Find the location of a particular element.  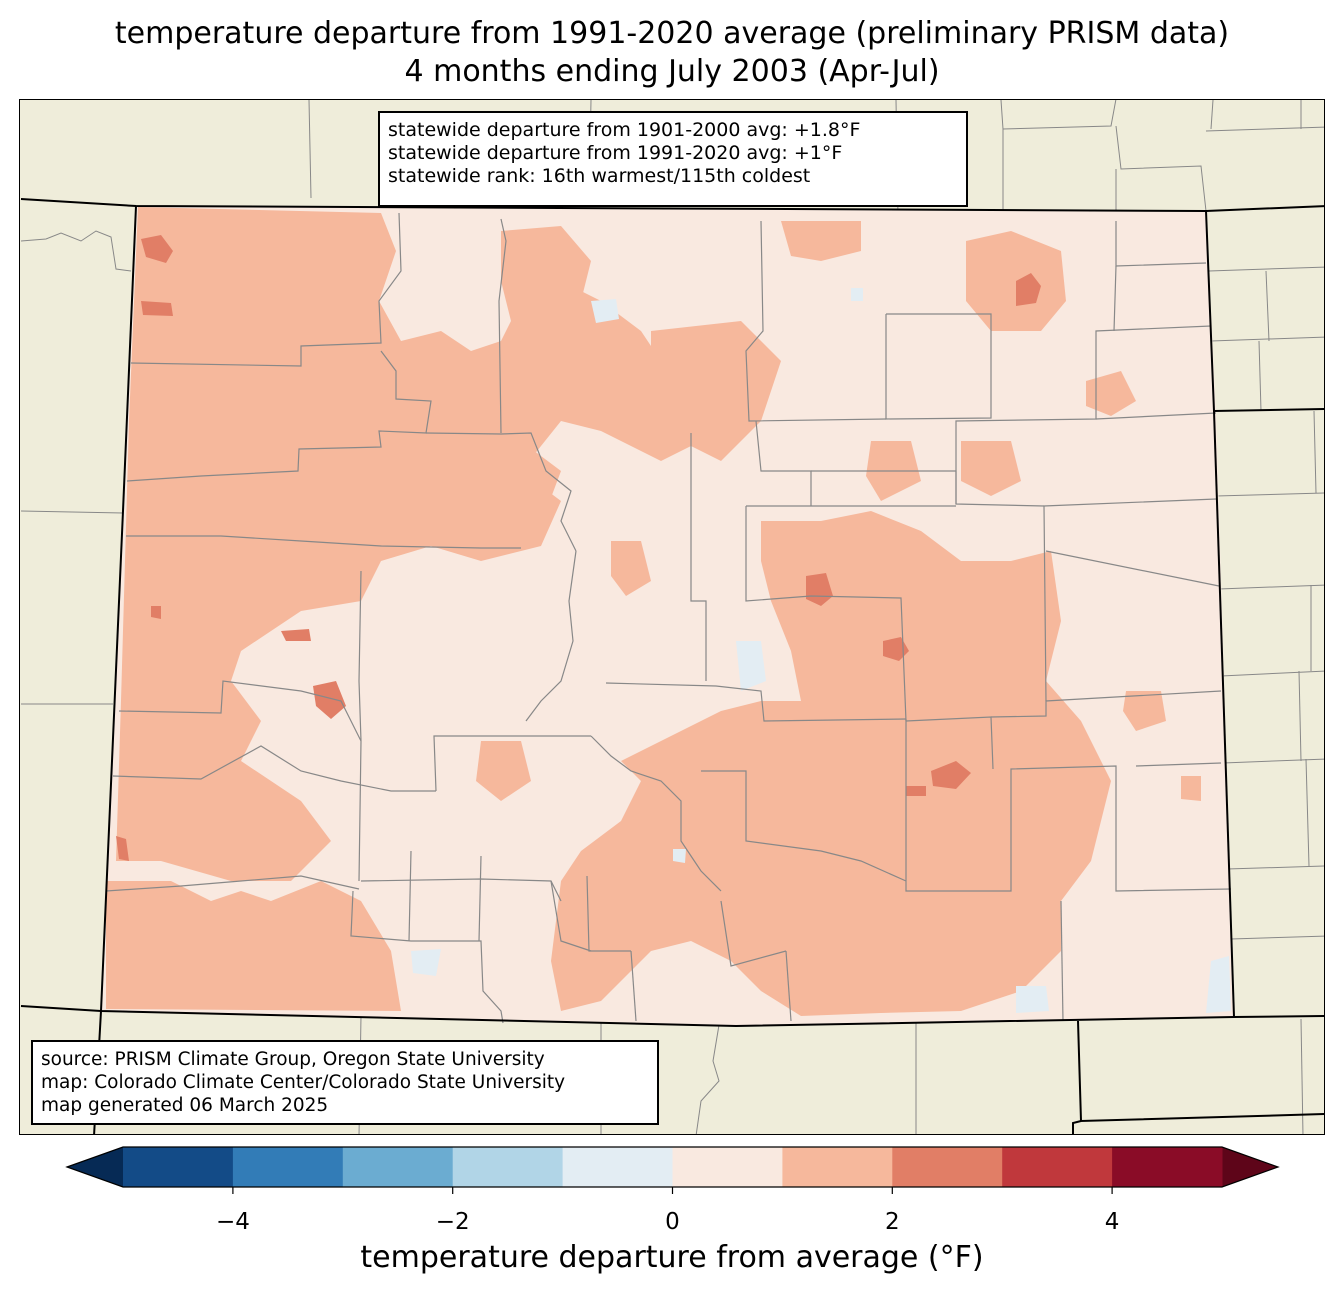

colorbar-tick-label: −2 is located at coordinates (453, 1222).